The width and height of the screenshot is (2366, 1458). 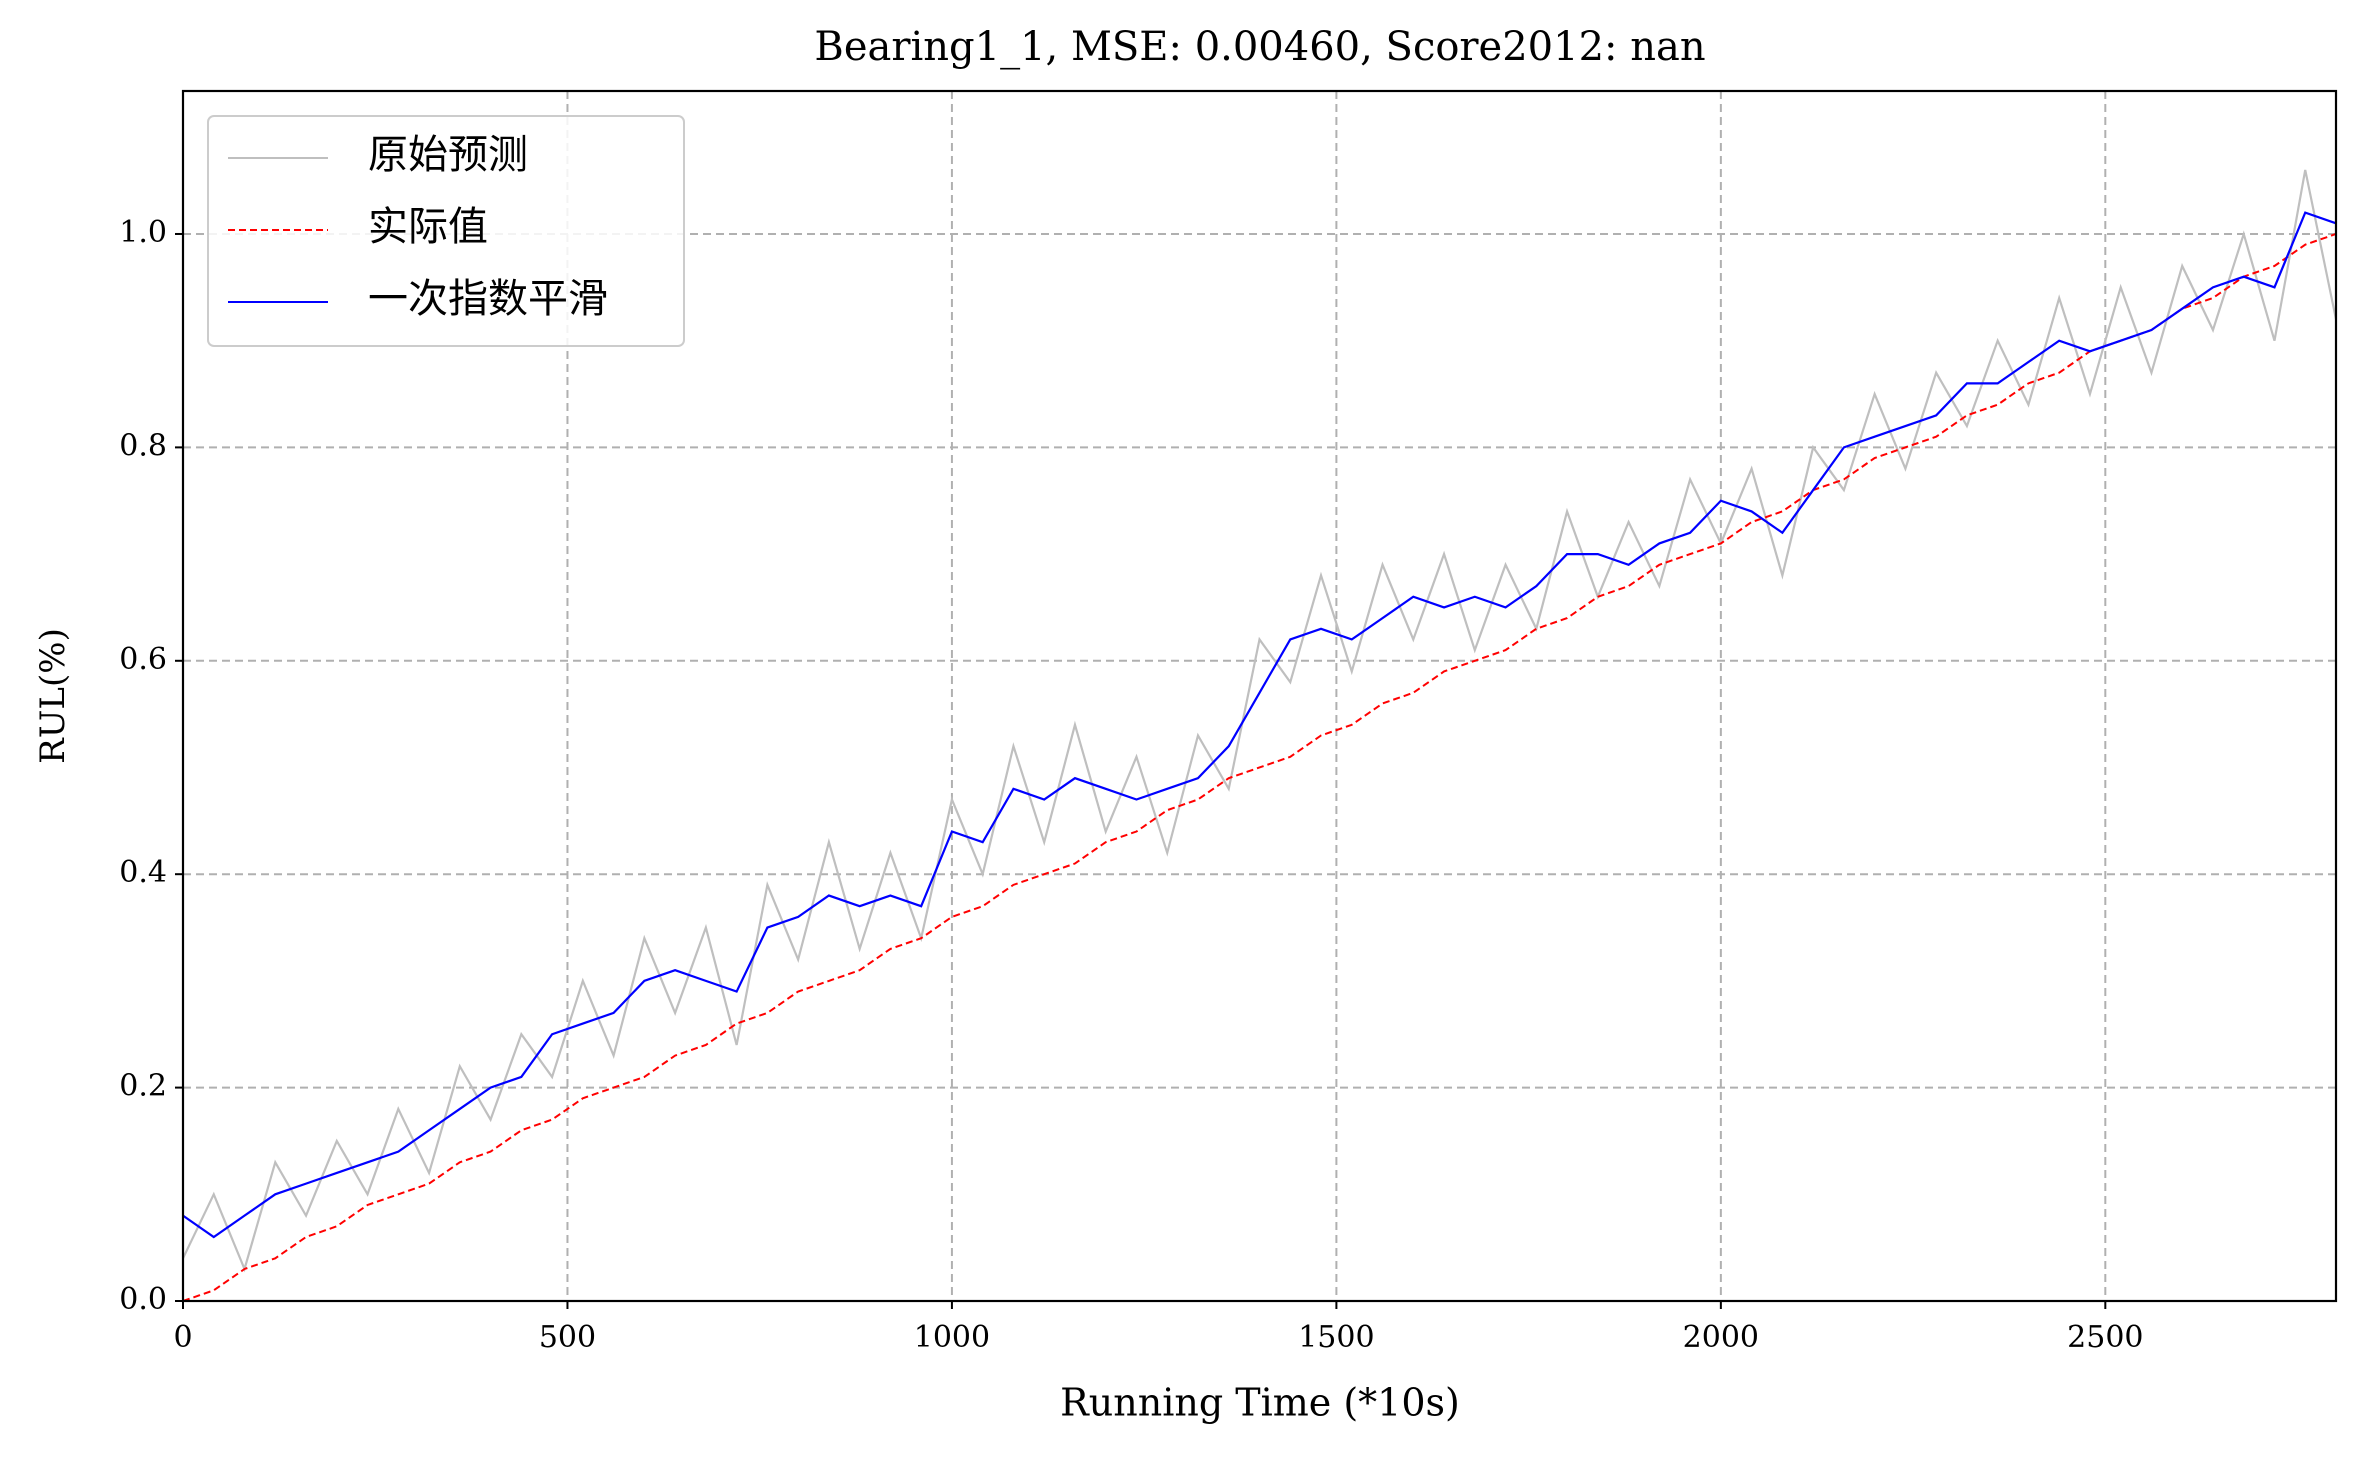 I want to click on y-tick-label: 0.6, so click(x=143, y=659).